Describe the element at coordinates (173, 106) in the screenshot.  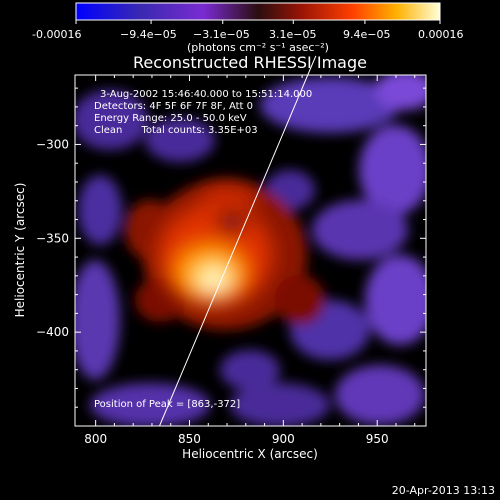
I see `annotation-detectors: Detectors: 4F 5F 6F 7F 8F, Att 0` at that location.